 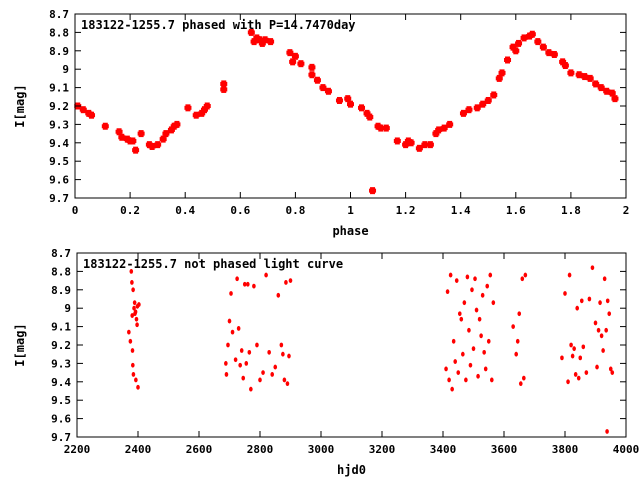 I want to click on y-tick-label: 8.9, so click(x=59, y=51).